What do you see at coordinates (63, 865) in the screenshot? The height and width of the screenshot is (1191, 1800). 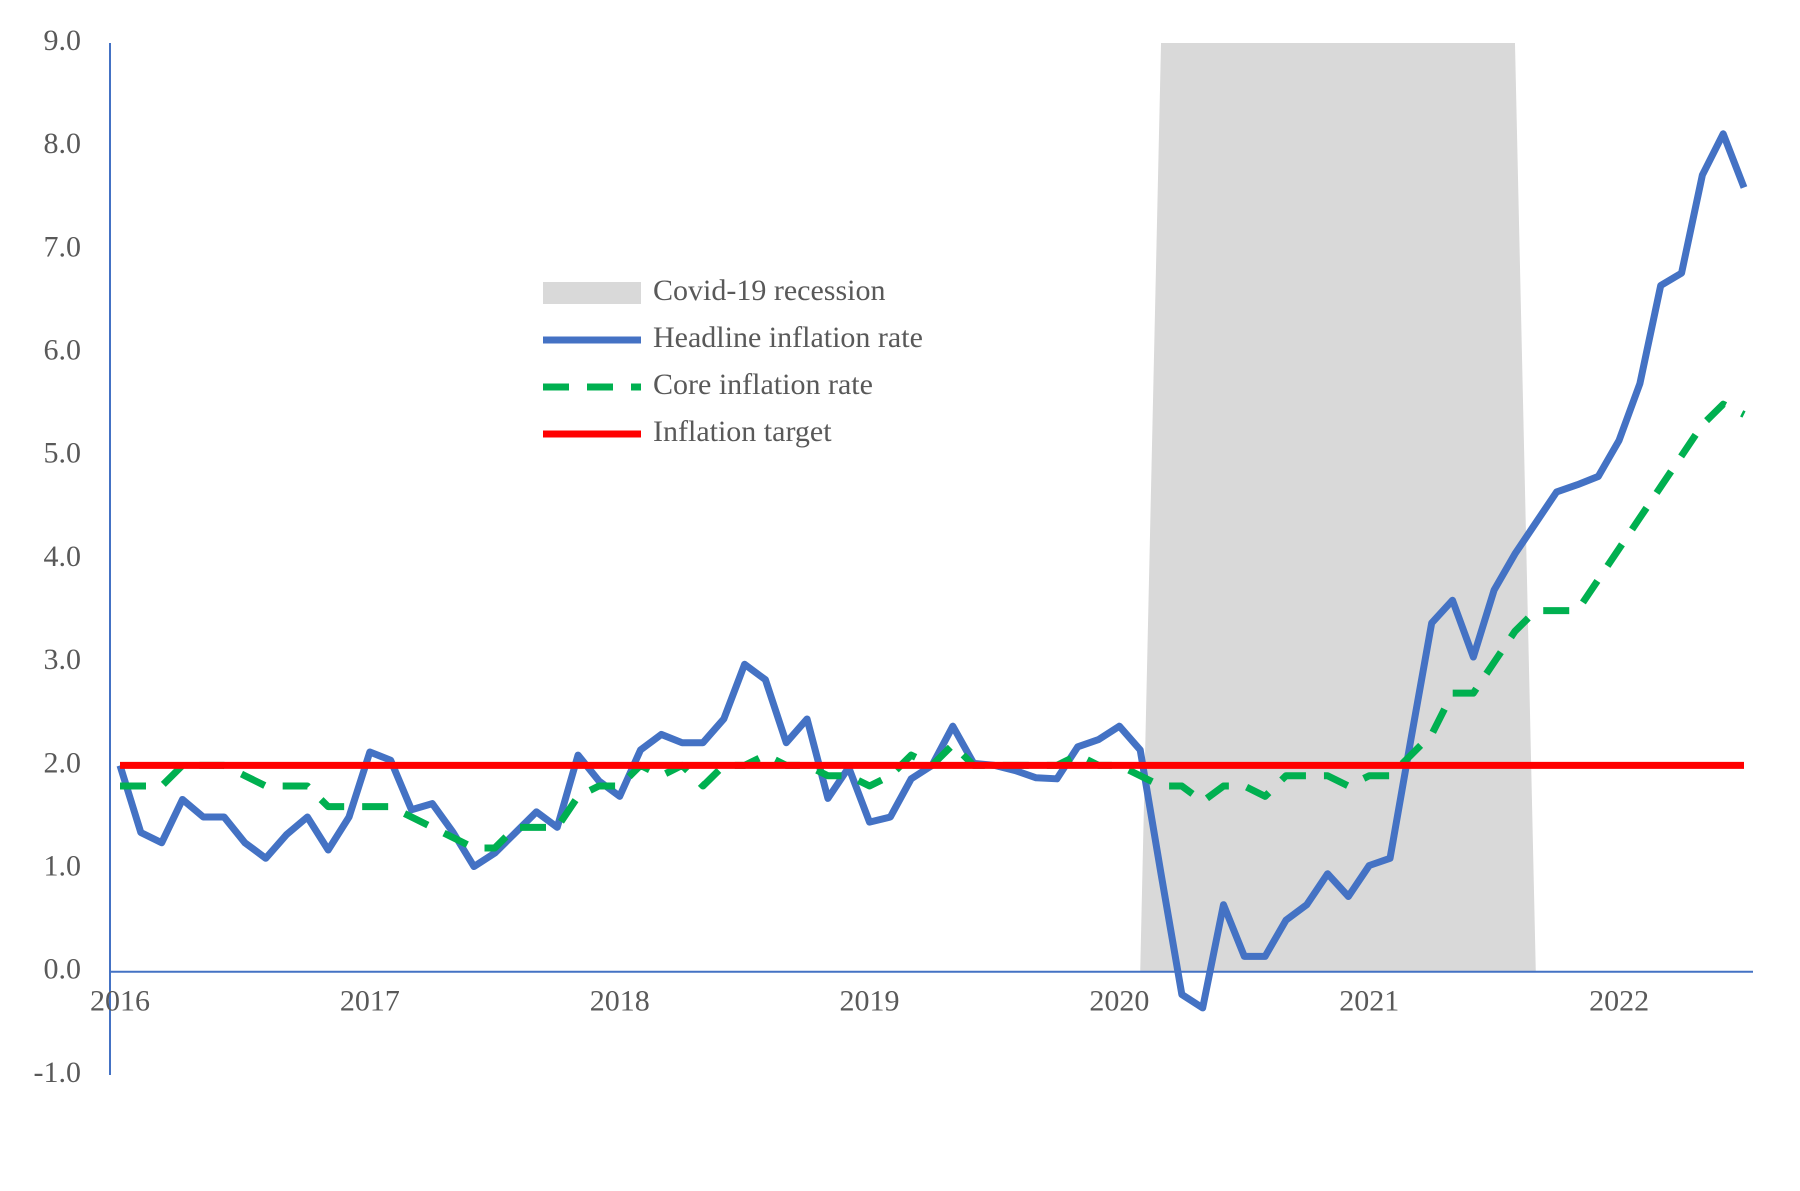 I see `y-tick-label: 1.0` at bounding box center [63, 865].